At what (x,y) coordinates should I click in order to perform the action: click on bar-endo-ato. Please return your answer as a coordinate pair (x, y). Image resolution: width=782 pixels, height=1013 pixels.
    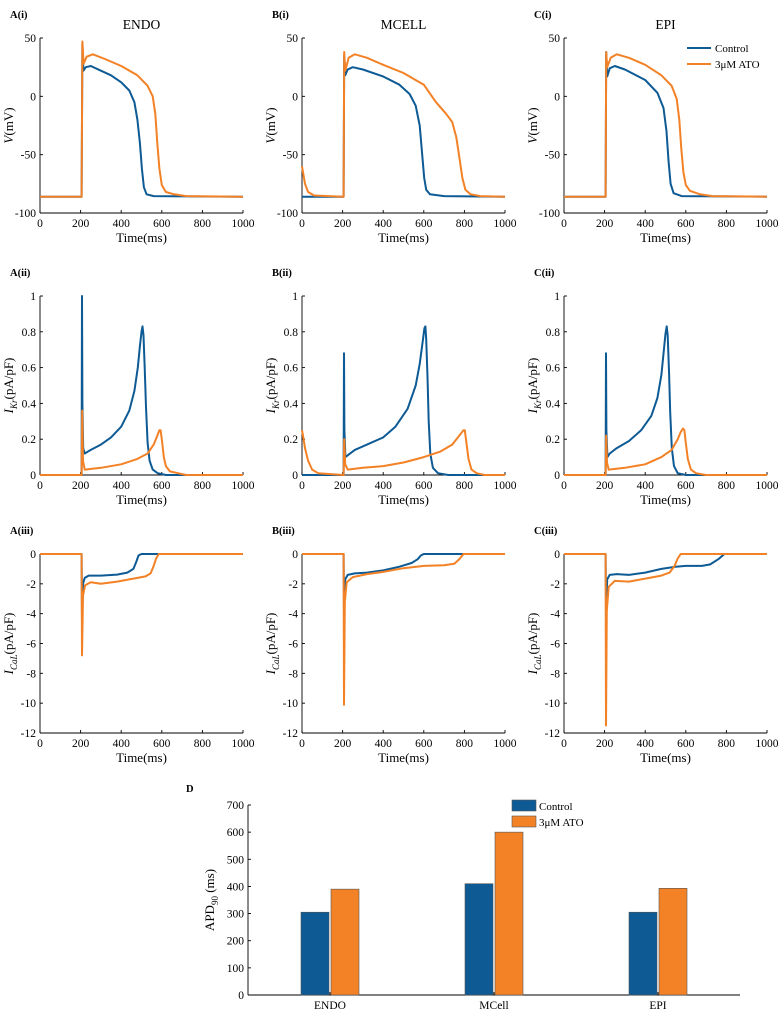
    Looking at the image, I should click on (345, 942).